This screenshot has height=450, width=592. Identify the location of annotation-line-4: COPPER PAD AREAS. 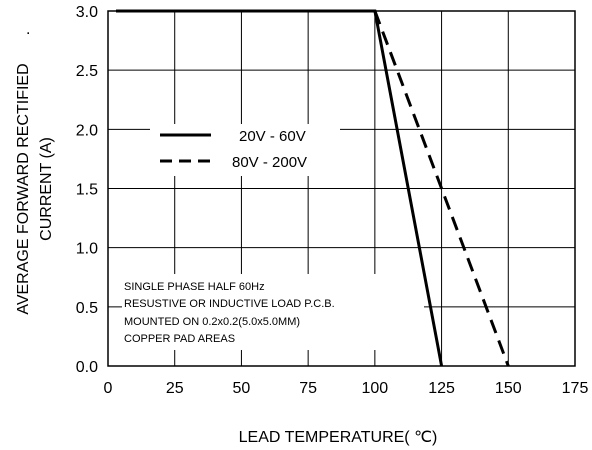
(179, 339).